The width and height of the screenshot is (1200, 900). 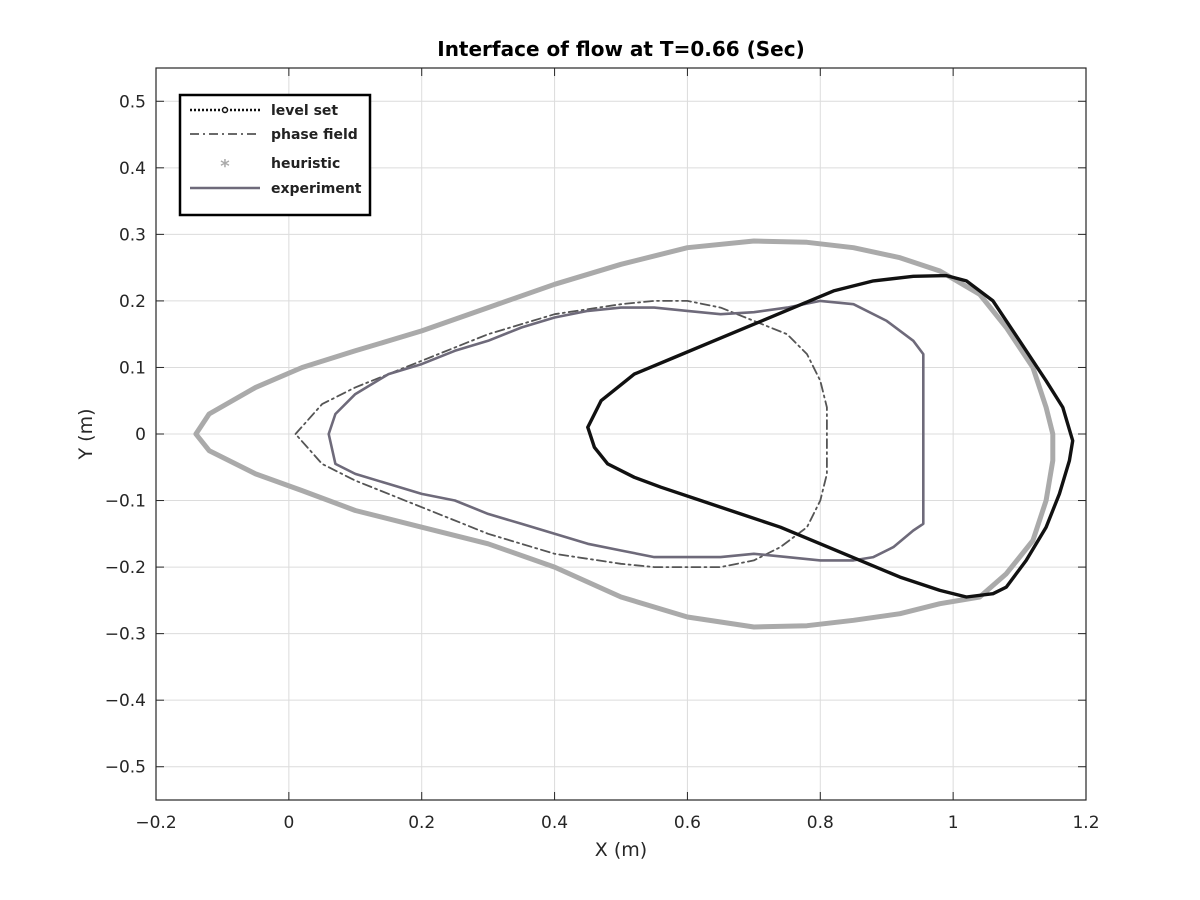 I want to click on y-tick-label: 0.3, so click(x=132, y=235).